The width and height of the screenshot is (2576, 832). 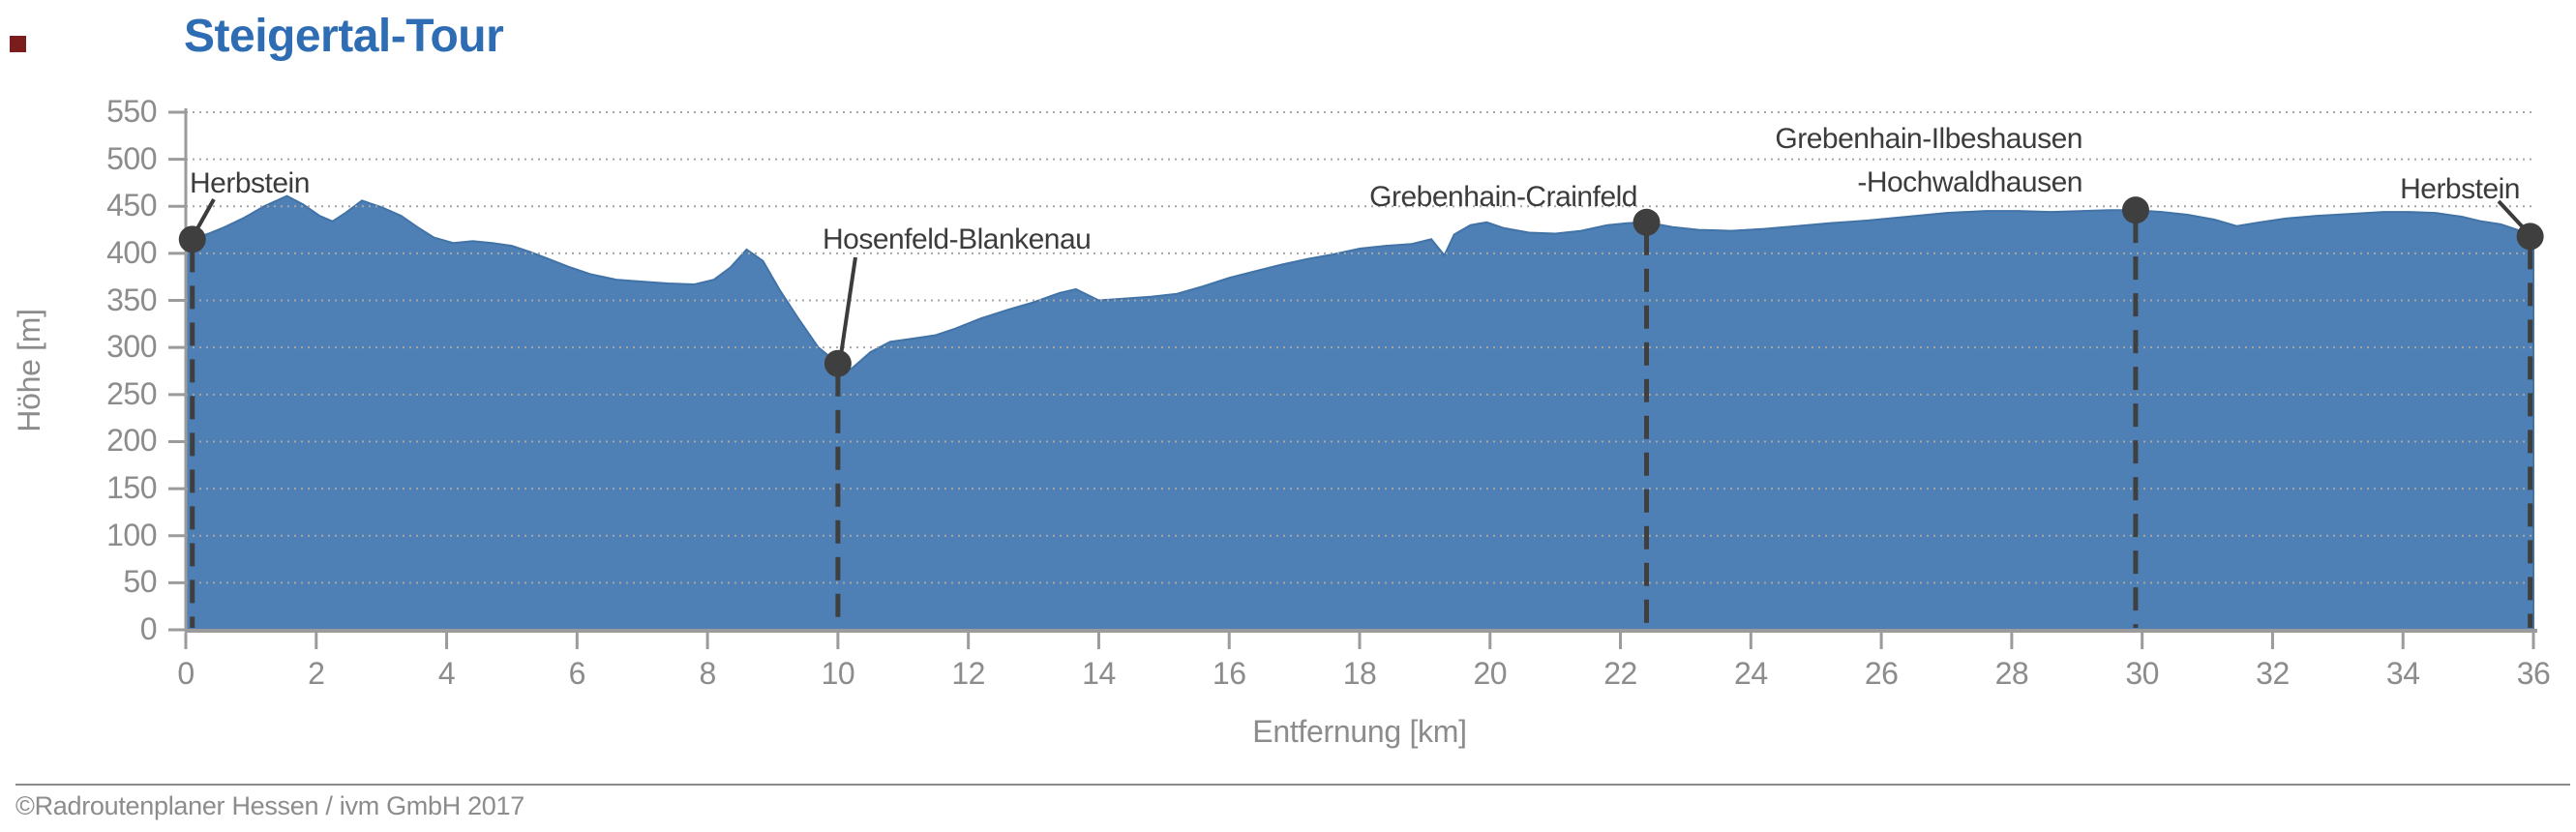 I want to click on x-tick-label-30: 30, so click(x=2142, y=674).